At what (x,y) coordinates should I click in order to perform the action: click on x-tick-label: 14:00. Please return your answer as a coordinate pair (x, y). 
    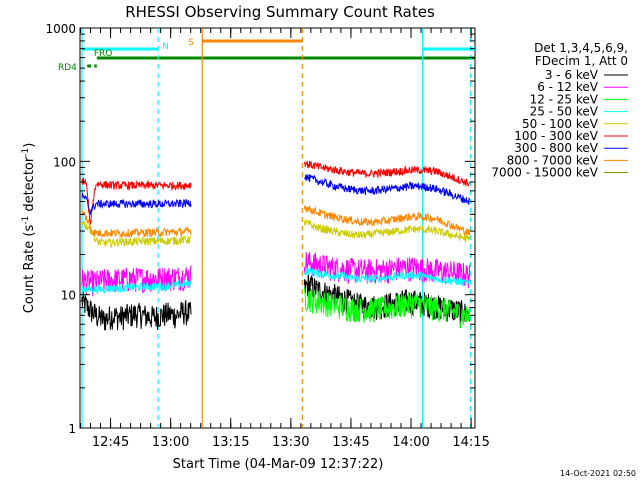
    Looking at the image, I should click on (410, 442).